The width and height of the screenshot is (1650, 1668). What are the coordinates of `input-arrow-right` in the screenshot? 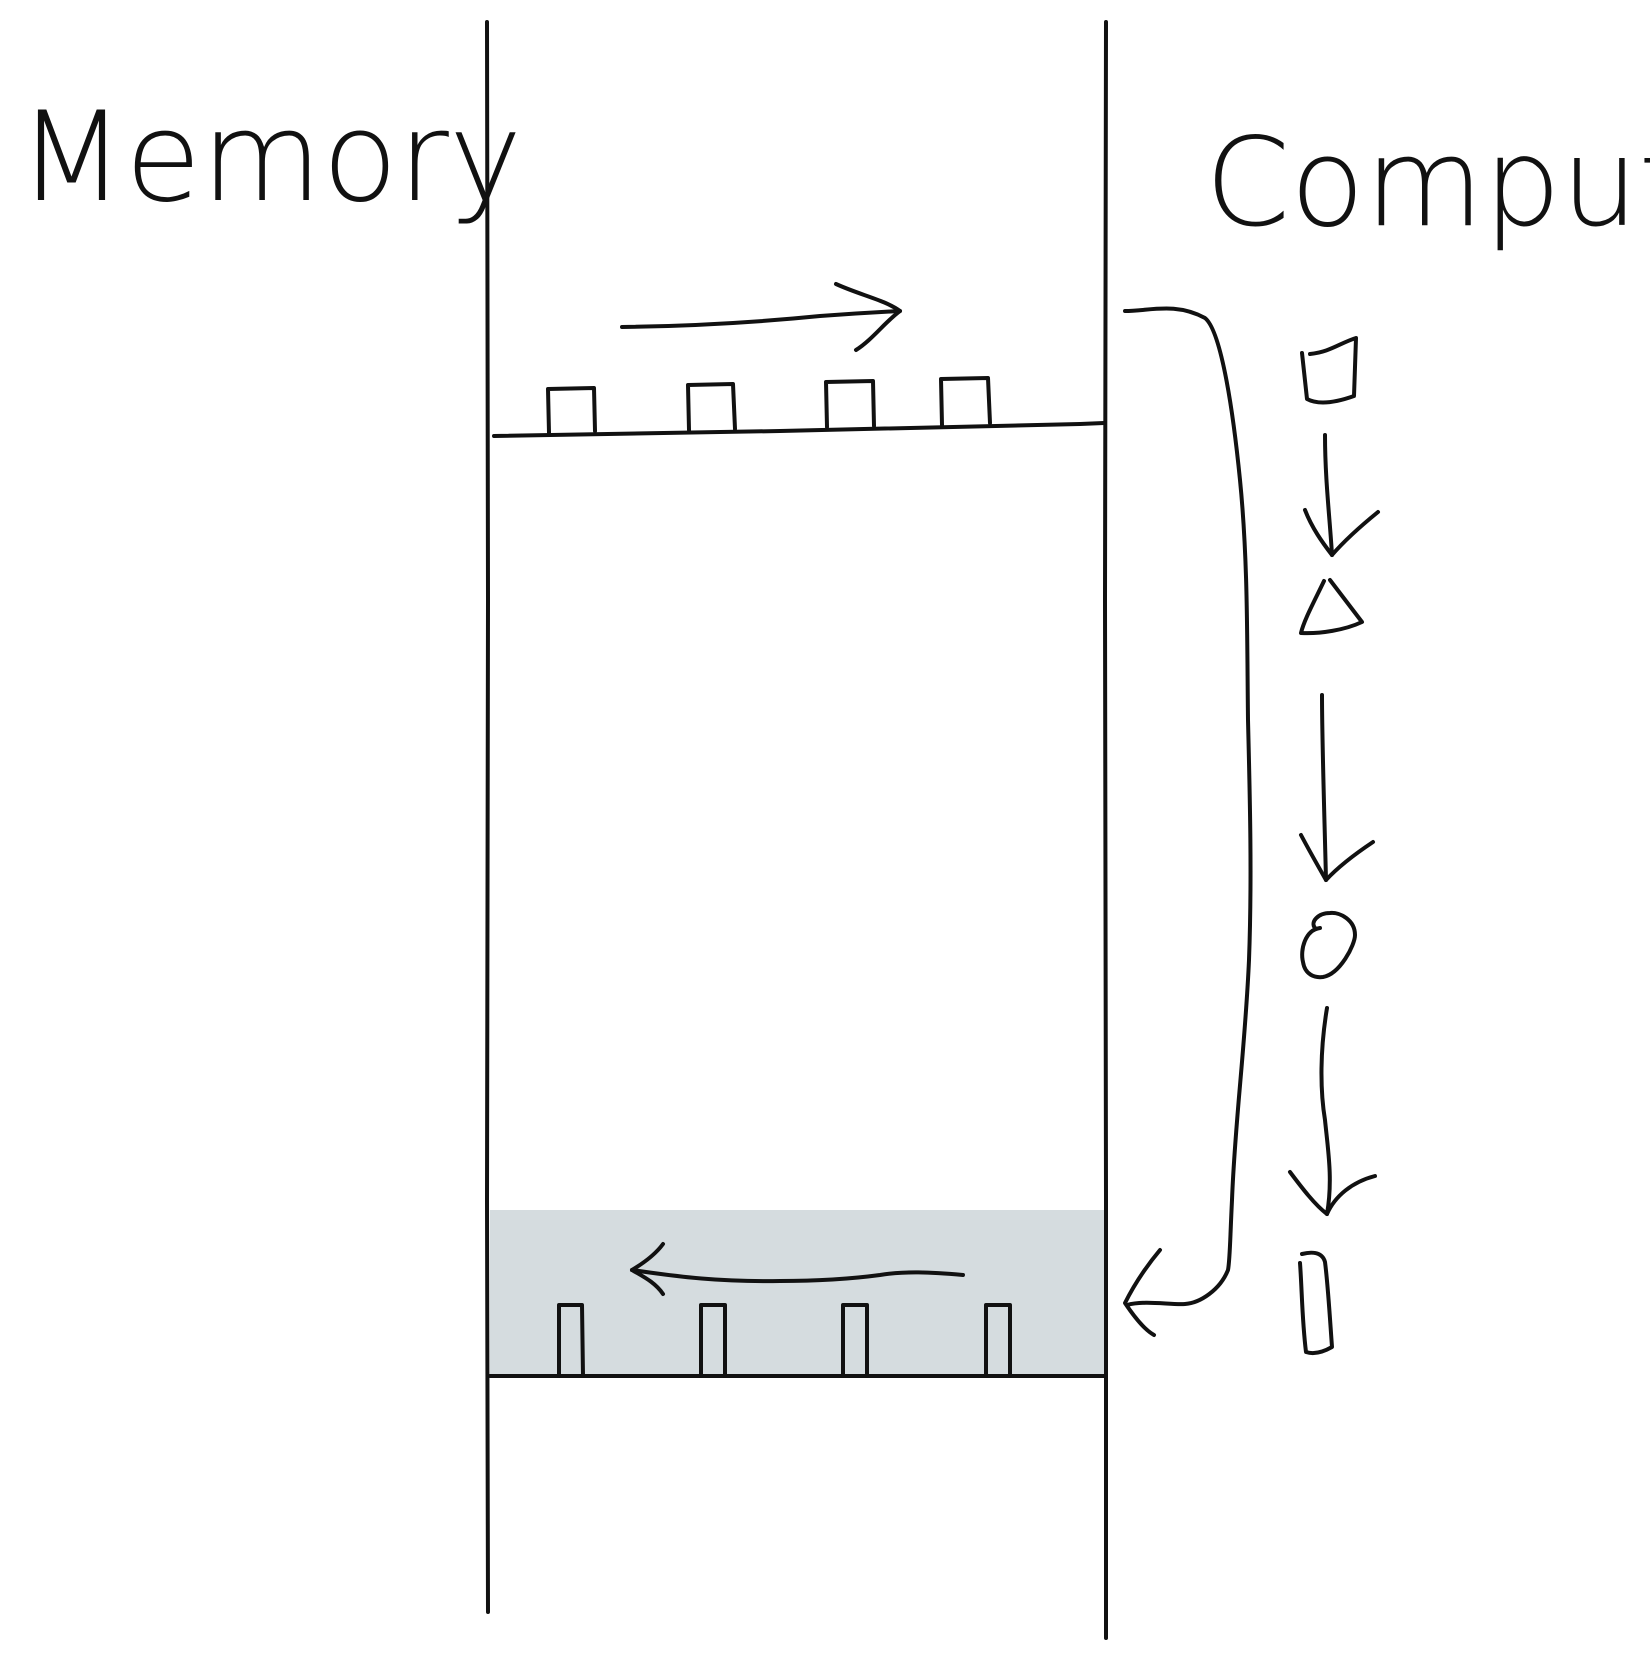 It's located at (761, 319).